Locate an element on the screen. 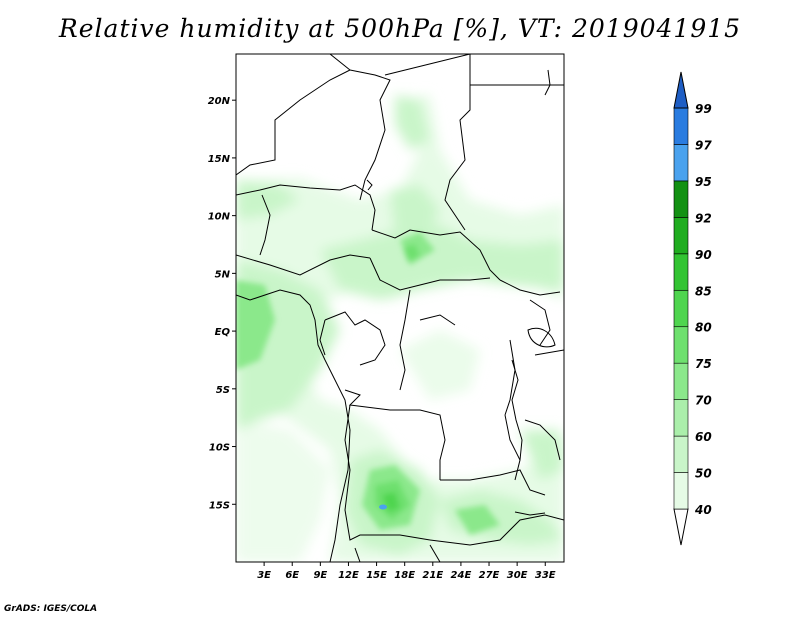 The image size is (800, 618). lat-tick-label: EQ is located at coordinates (223, 332).